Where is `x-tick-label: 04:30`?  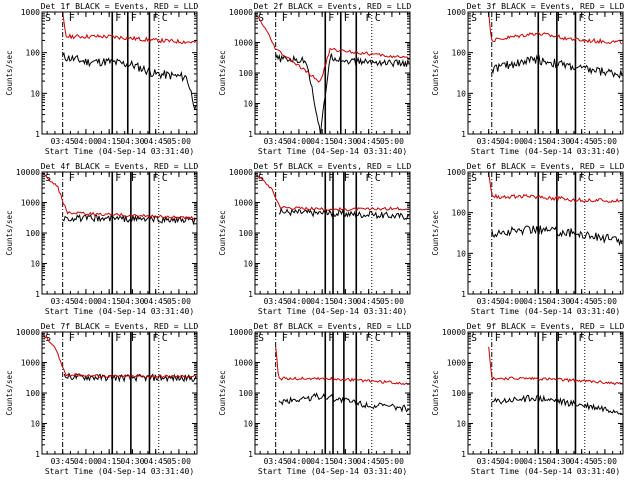
x-tick-label: 04:30 is located at coordinates (558, 461).